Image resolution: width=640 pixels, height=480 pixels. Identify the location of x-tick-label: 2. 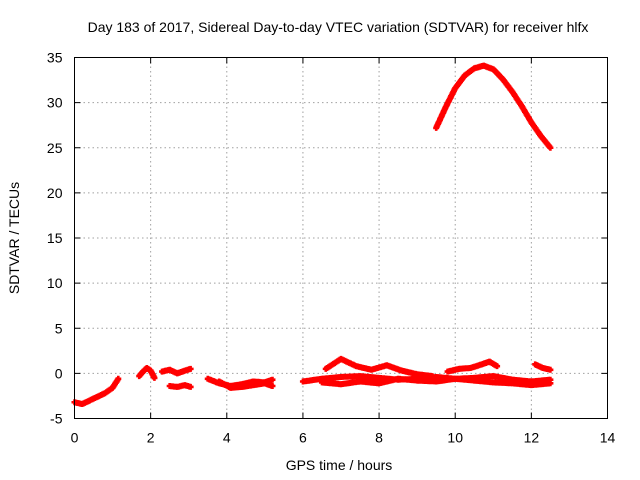
(151, 438).